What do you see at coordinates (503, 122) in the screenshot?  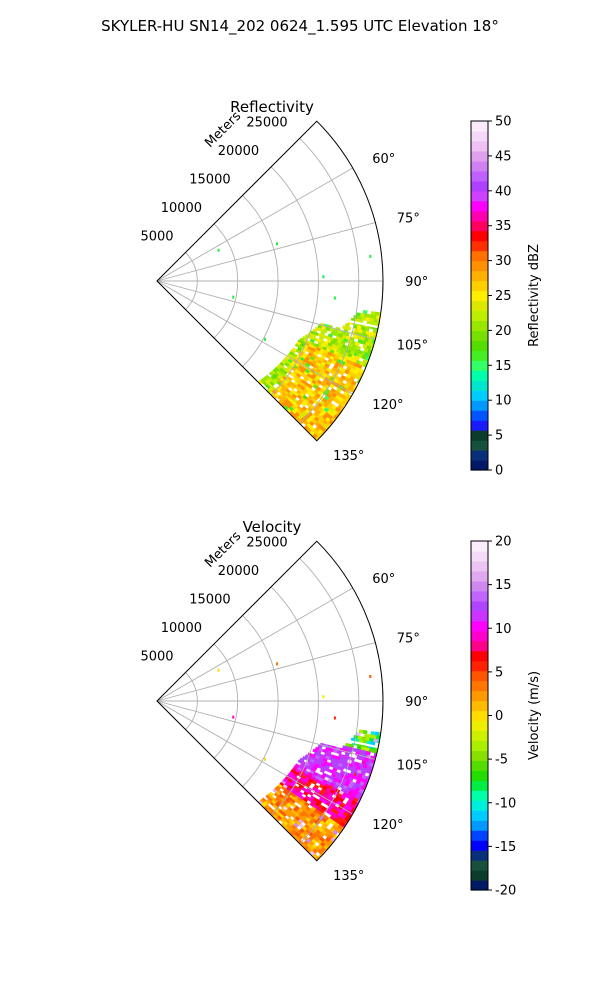 I see `colorbar-tick-label: 50` at bounding box center [503, 122].